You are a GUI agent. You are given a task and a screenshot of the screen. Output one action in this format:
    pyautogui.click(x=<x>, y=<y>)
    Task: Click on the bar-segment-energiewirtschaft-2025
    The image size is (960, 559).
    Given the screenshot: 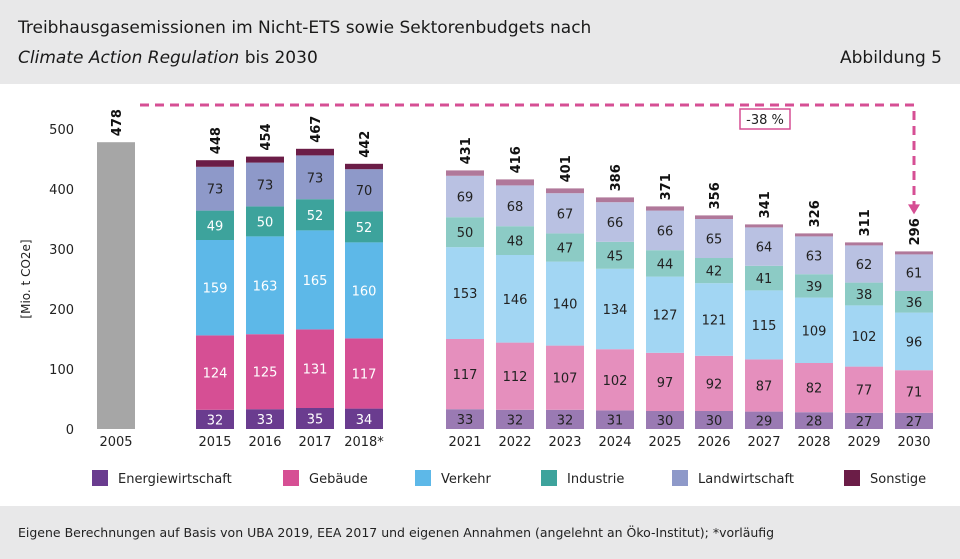 What is the action you would take?
    pyautogui.click(x=665, y=420)
    